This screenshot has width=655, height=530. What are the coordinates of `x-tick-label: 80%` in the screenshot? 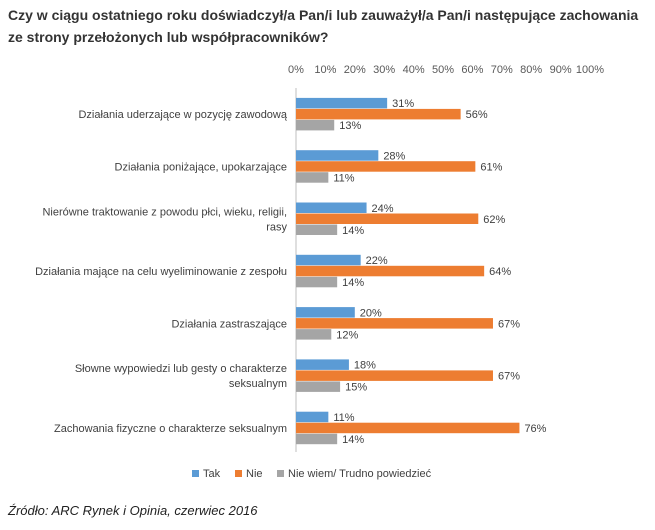 It's located at (531, 70).